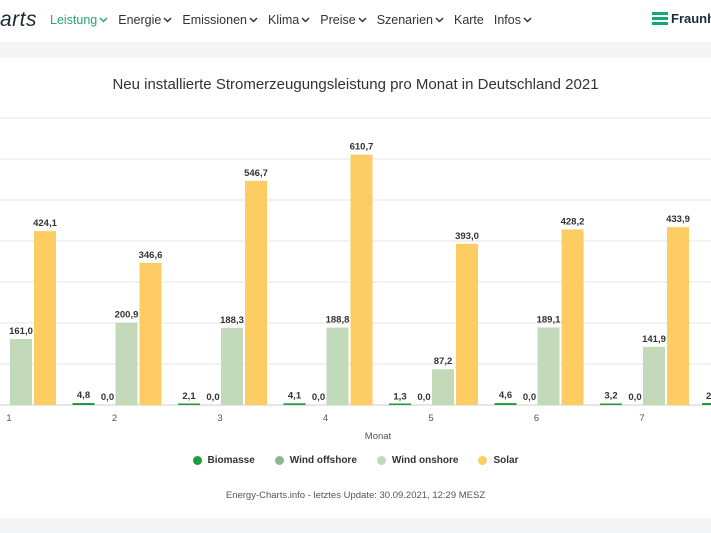  I want to click on nav-item-label: Szenarien, so click(404, 20).